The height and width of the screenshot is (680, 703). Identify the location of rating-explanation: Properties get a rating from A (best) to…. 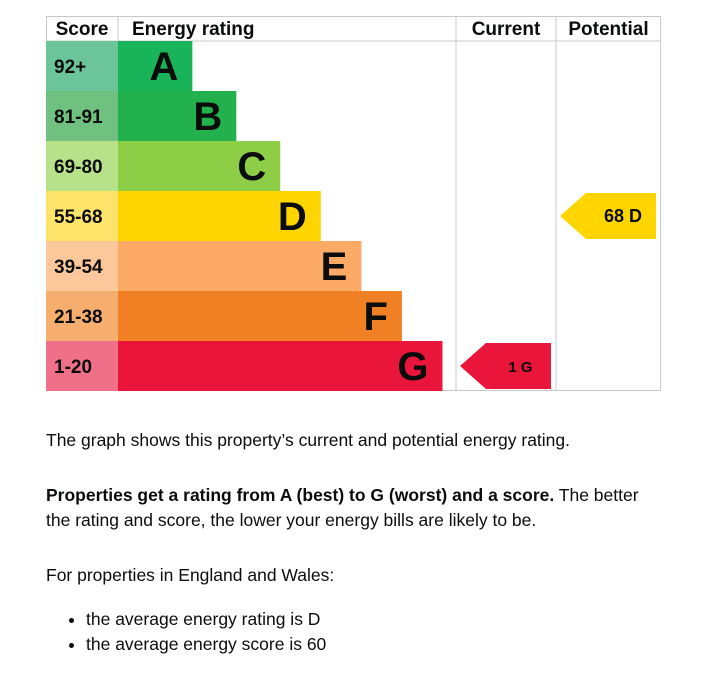
(356, 508).